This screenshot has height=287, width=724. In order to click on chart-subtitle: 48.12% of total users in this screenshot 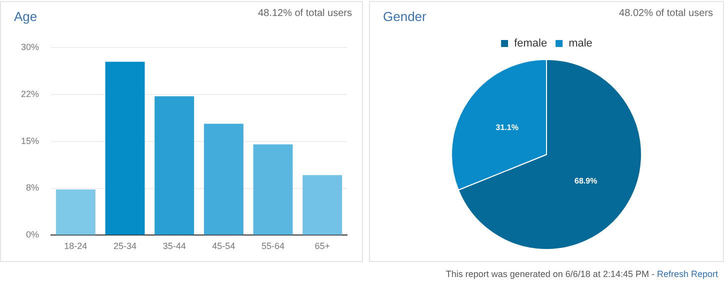, I will do `click(305, 13)`.